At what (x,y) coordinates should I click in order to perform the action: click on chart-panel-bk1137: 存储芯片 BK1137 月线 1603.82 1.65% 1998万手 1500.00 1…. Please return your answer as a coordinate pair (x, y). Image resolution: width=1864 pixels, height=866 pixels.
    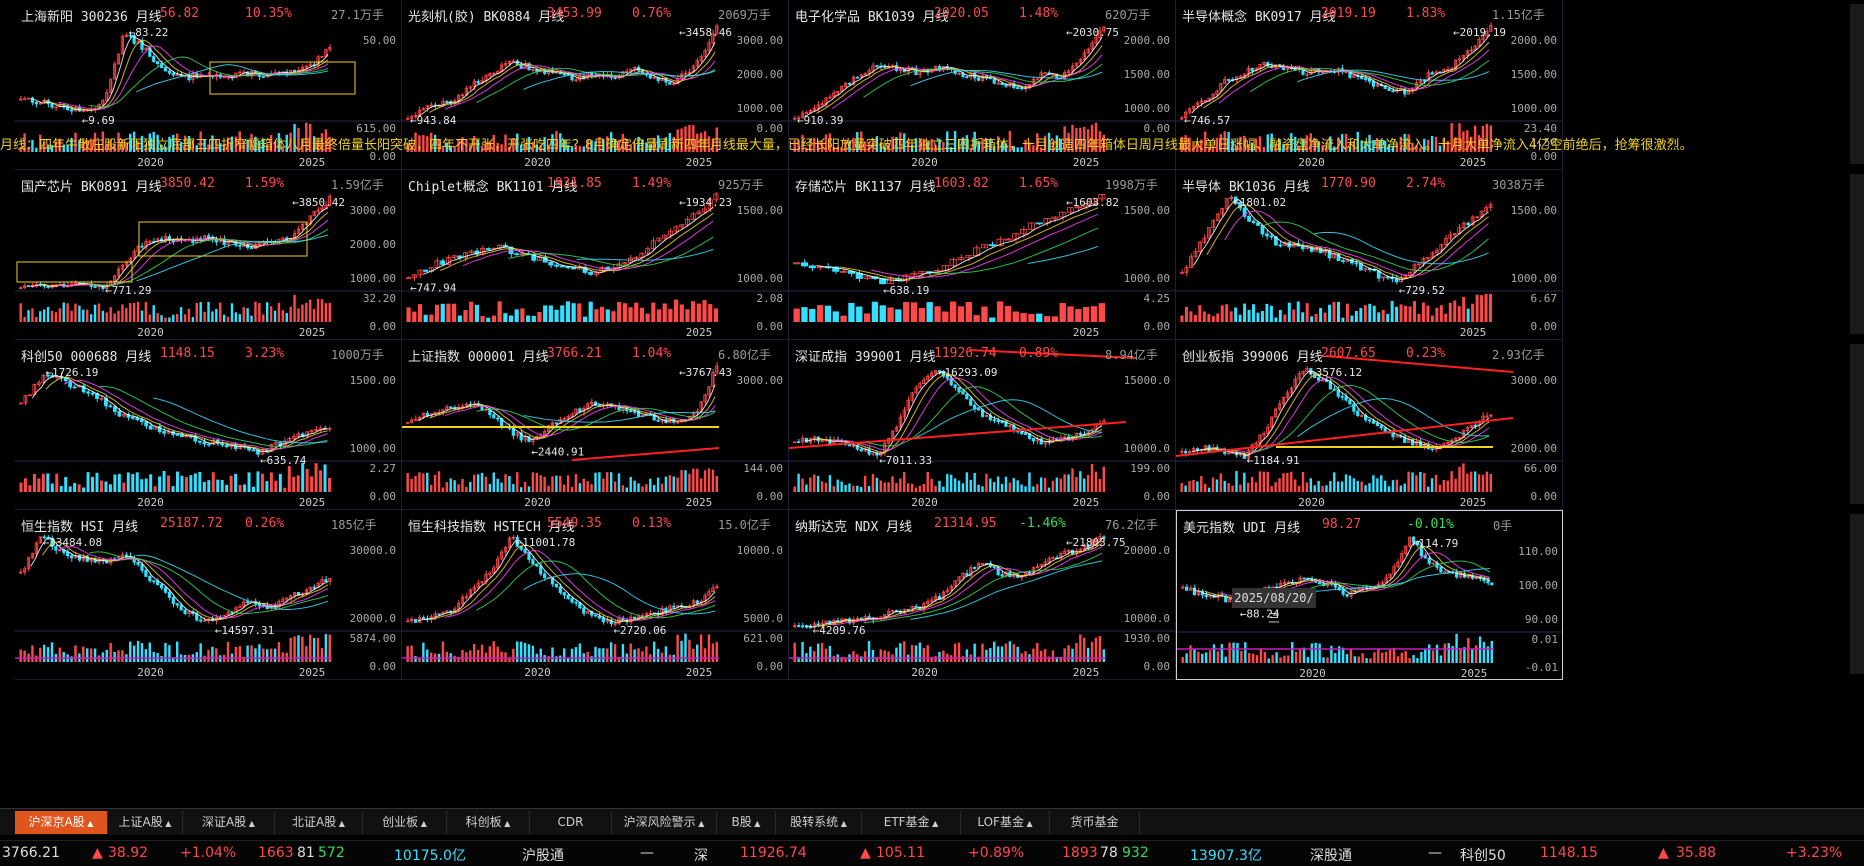
    Looking at the image, I should click on (982, 255).